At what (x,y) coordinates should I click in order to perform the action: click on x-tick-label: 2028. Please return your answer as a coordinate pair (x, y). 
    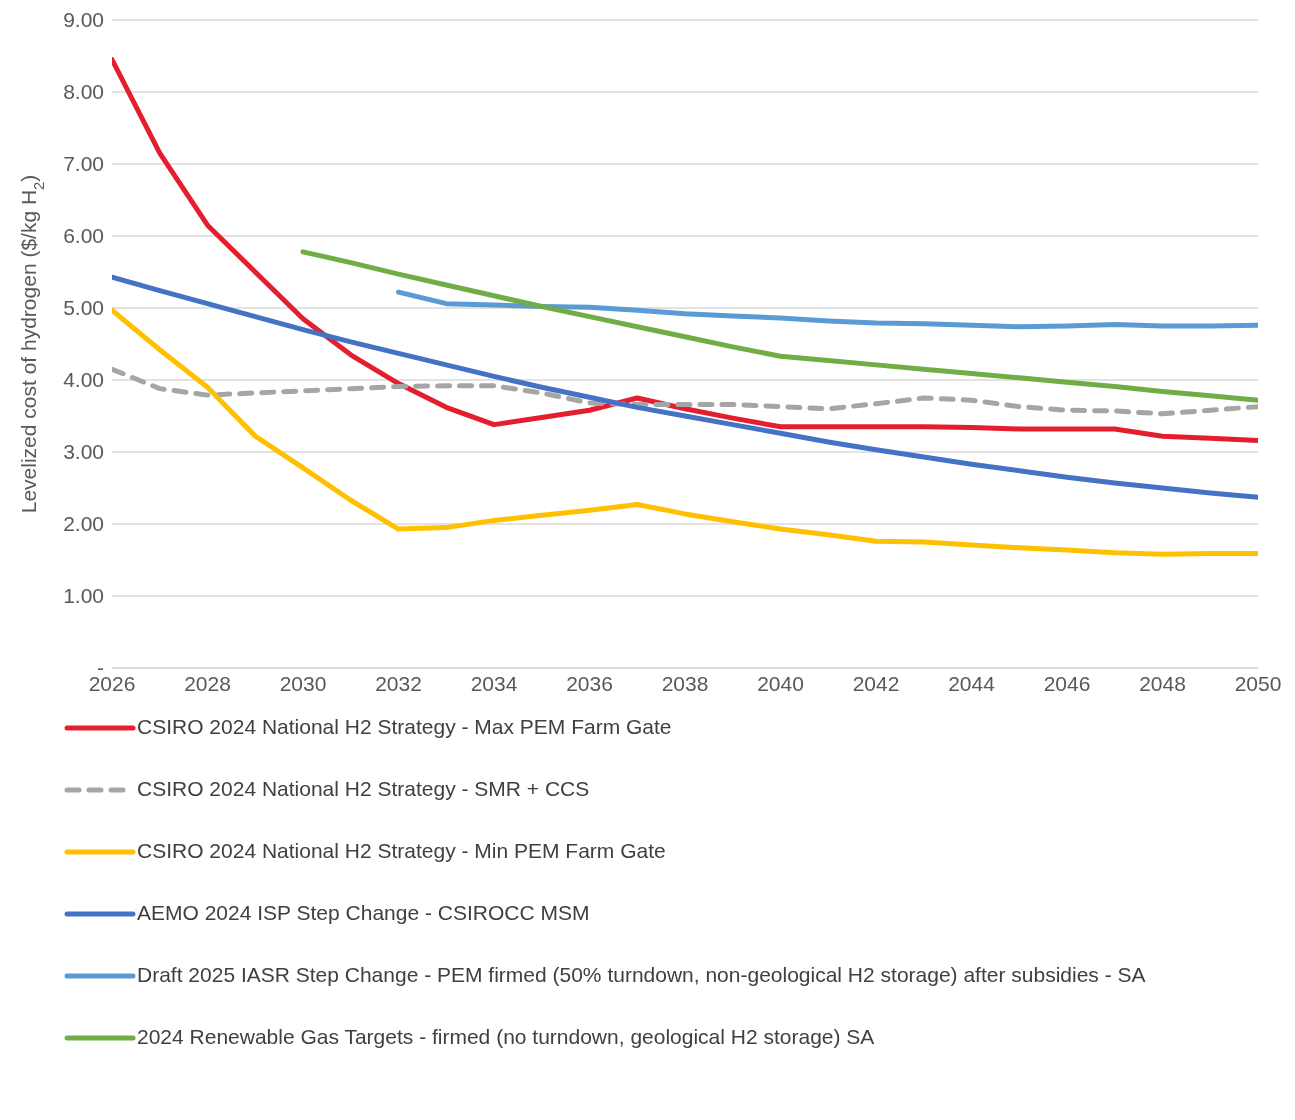
    Looking at the image, I should click on (207, 683).